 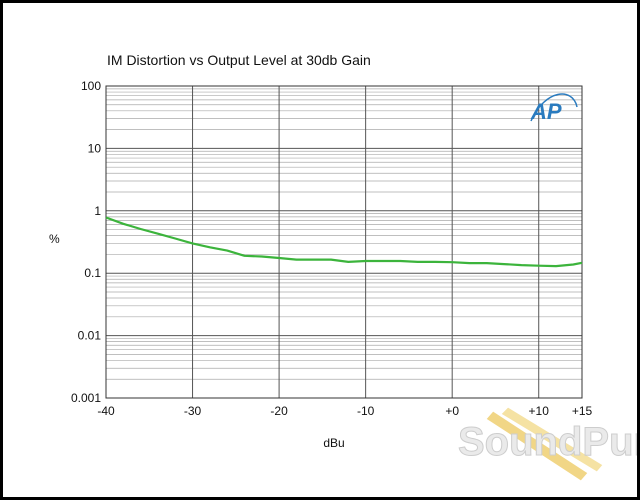 What do you see at coordinates (90, 336) in the screenshot?
I see `y-tick-label: 0.01` at bounding box center [90, 336].